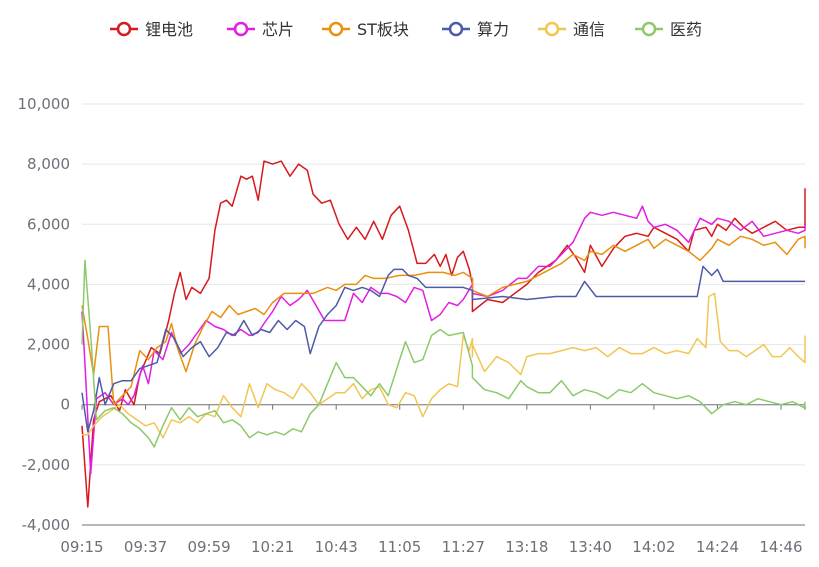 The width and height of the screenshot is (819, 567). I want to click on legend-item-4: 通信, so click(571, 29).